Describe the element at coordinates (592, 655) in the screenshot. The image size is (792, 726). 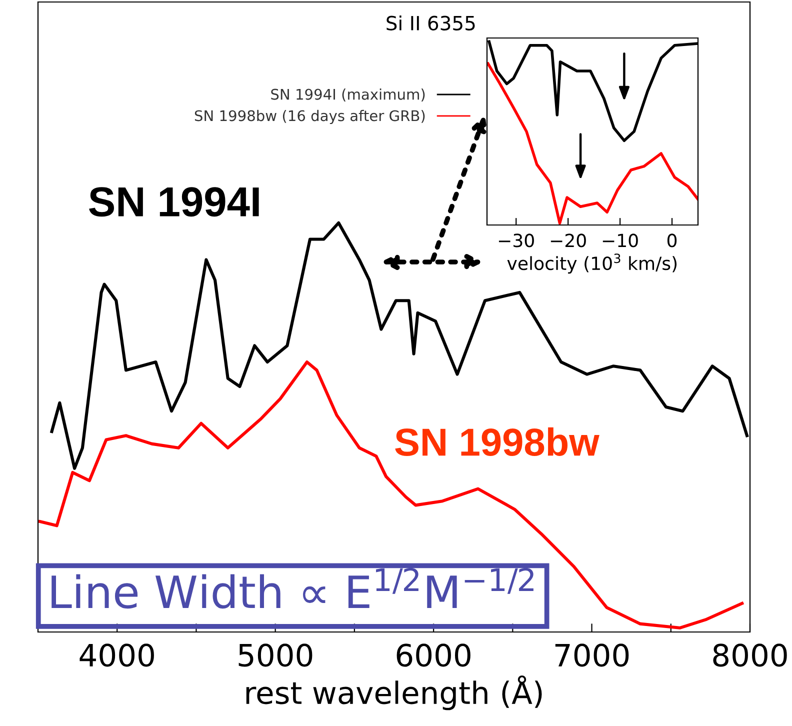
I see `x-tick-label: 7000` at that location.